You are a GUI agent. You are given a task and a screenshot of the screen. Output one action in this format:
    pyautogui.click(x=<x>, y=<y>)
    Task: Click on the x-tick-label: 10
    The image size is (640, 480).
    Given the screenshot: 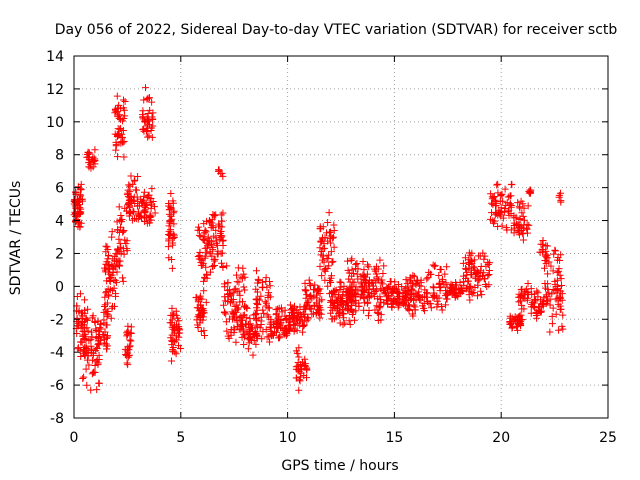 What is the action you would take?
    pyautogui.click(x=288, y=438)
    